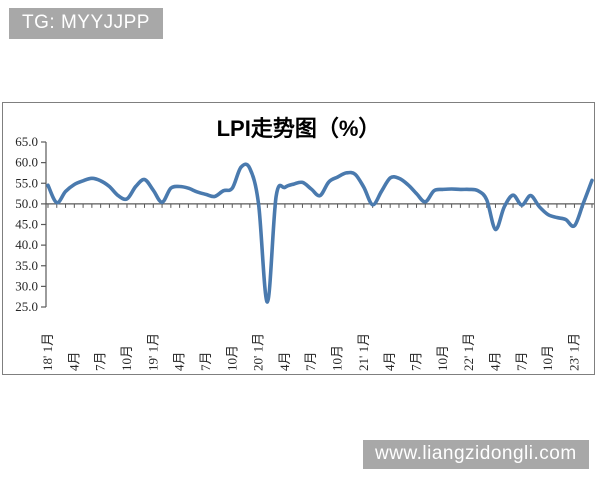  I want to click on x-axis-tick-label: 19' 1月, so click(152, 352).